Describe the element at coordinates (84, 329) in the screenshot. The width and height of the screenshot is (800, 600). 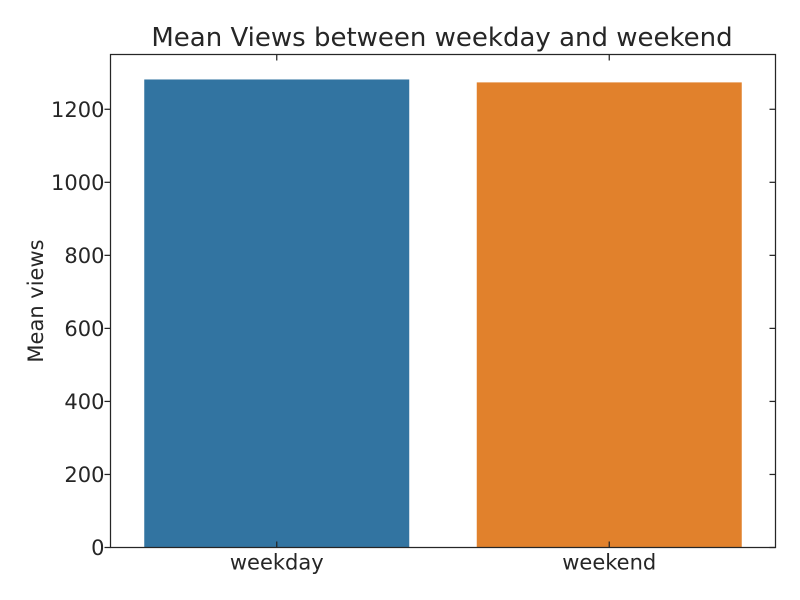
I see `y-tick-label: 600` at that location.